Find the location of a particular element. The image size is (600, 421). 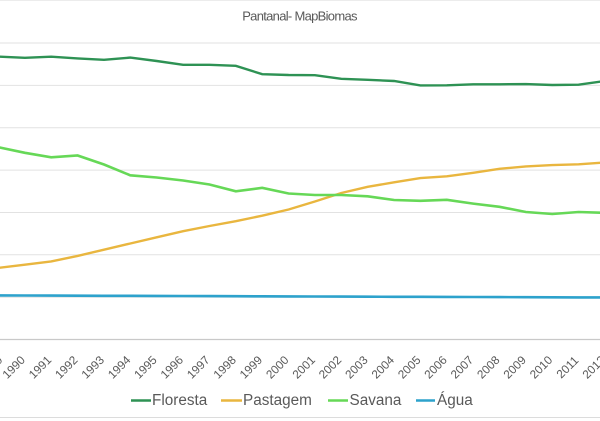

svg-text: Pantanal- MapBiomas is located at coordinates (300, 16).